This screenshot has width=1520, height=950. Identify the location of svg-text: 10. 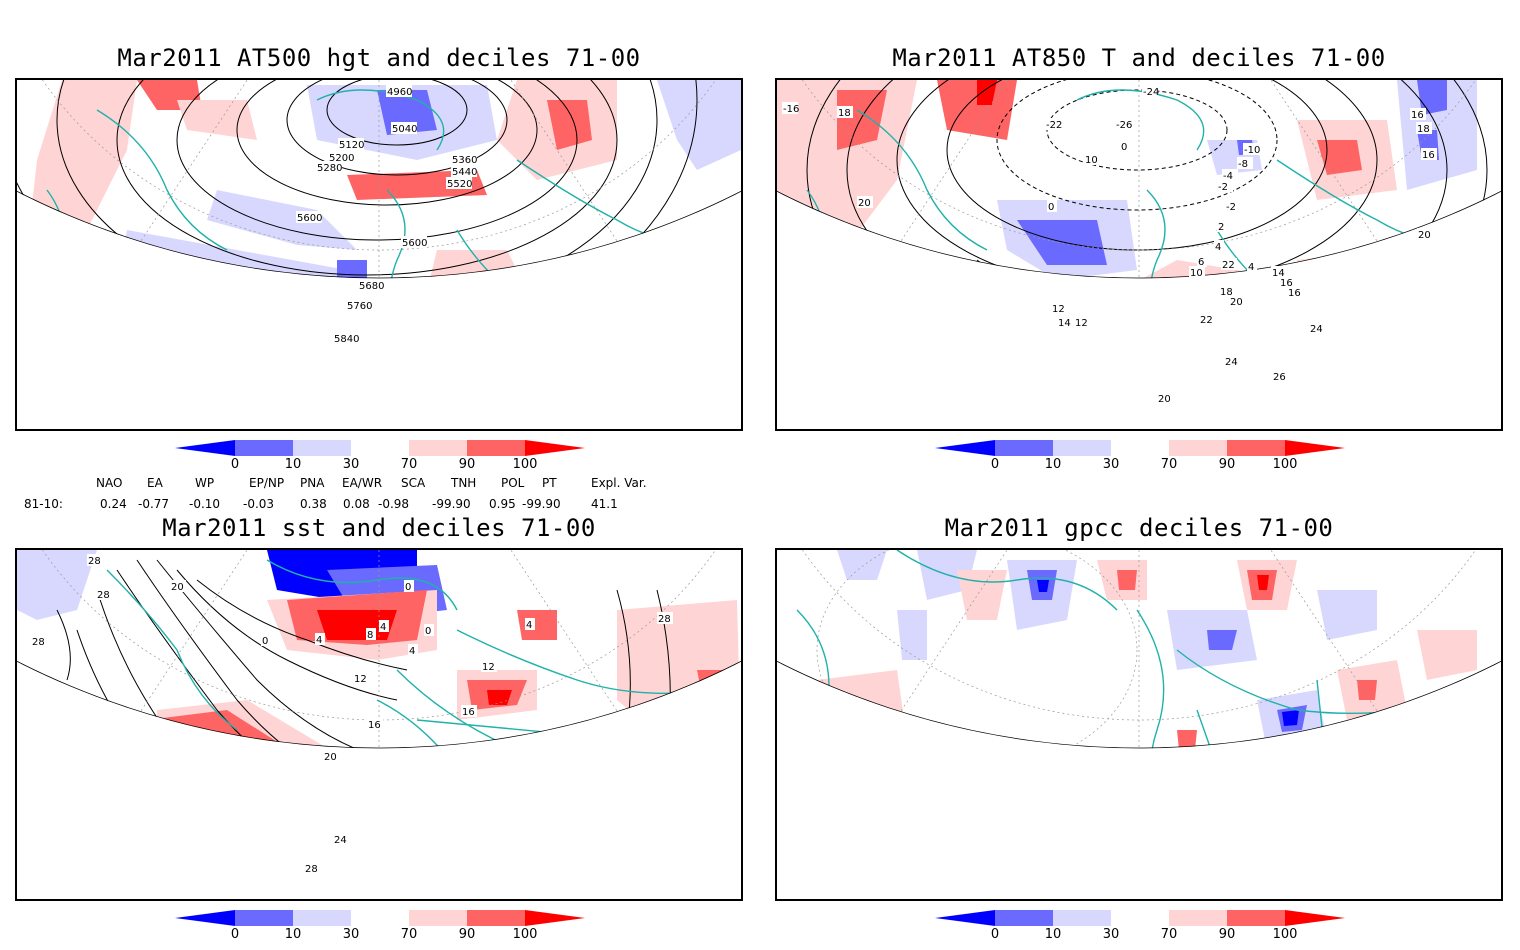
(1196, 273).